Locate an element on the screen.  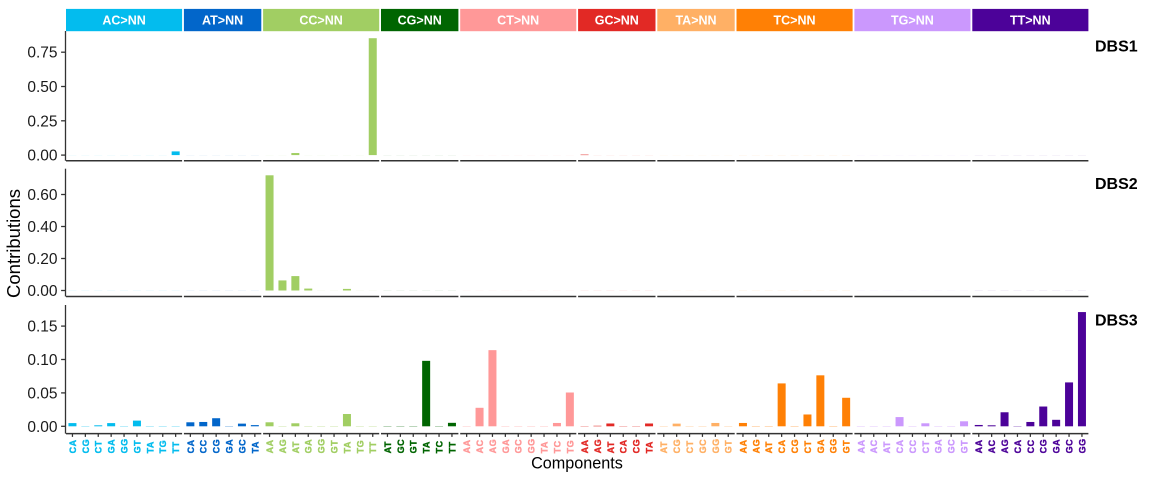
svg-text: CC>NN is located at coordinates (320, 21).